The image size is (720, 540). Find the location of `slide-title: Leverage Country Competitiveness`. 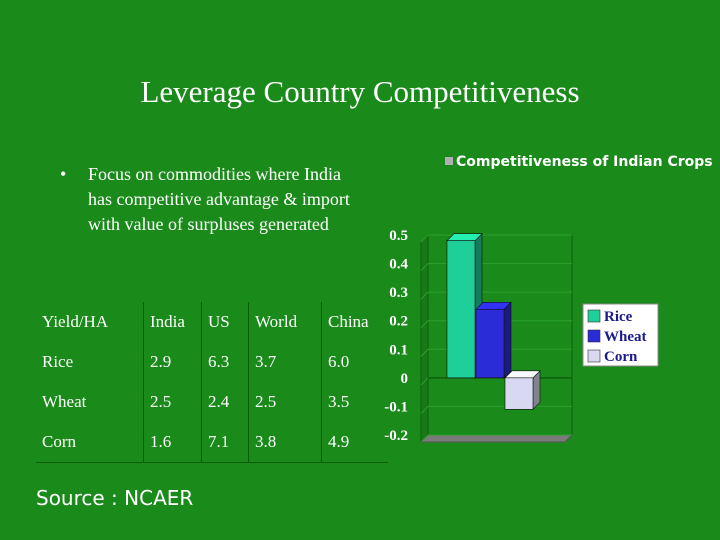

slide-title: Leverage Country Competitiveness is located at coordinates (360, 91).